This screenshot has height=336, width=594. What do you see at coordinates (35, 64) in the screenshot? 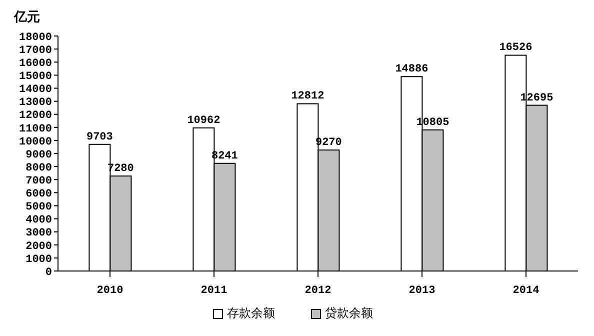
I see `y-tick-label: 16000` at bounding box center [35, 64].